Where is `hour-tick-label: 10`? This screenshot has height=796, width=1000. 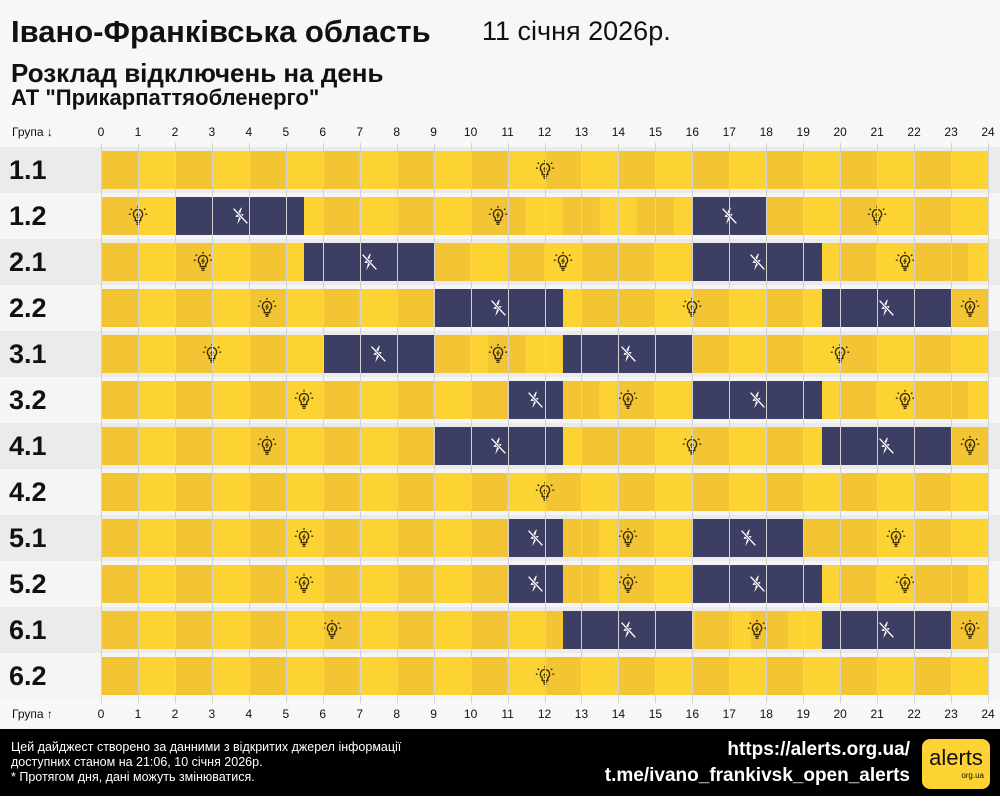
hour-tick-label: 10 is located at coordinates (470, 132).